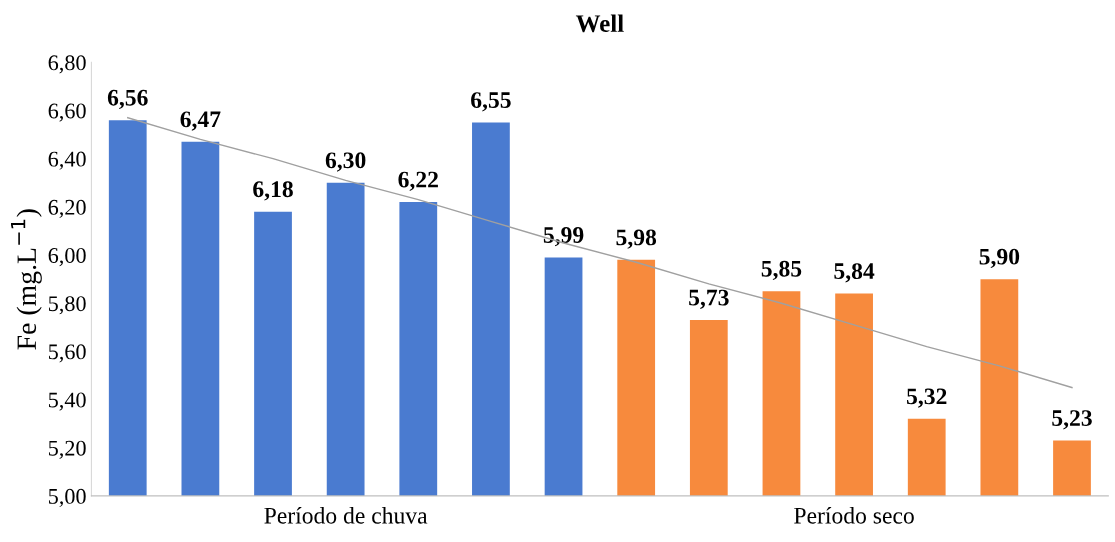 The width and height of the screenshot is (1115, 542). What do you see at coordinates (127, 99) in the screenshot?
I see `data-label: 6,56` at bounding box center [127, 99].